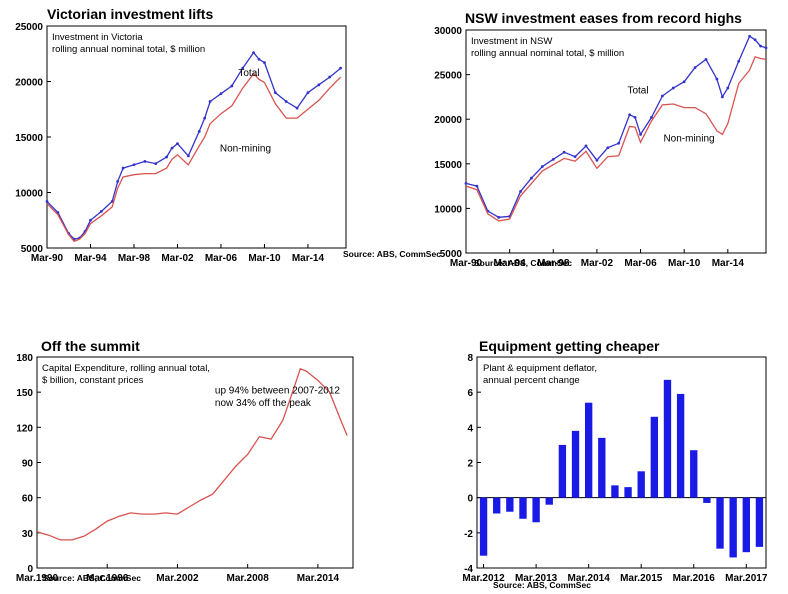 The image size is (788, 594). What do you see at coordinates (597, 263) in the screenshot?
I see `x-tick-label: Mar-02` at bounding box center [597, 263].